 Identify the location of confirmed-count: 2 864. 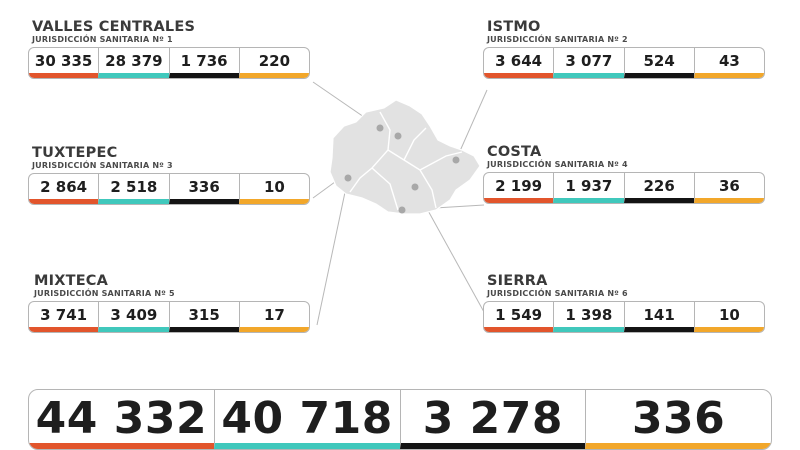
(64, 189).